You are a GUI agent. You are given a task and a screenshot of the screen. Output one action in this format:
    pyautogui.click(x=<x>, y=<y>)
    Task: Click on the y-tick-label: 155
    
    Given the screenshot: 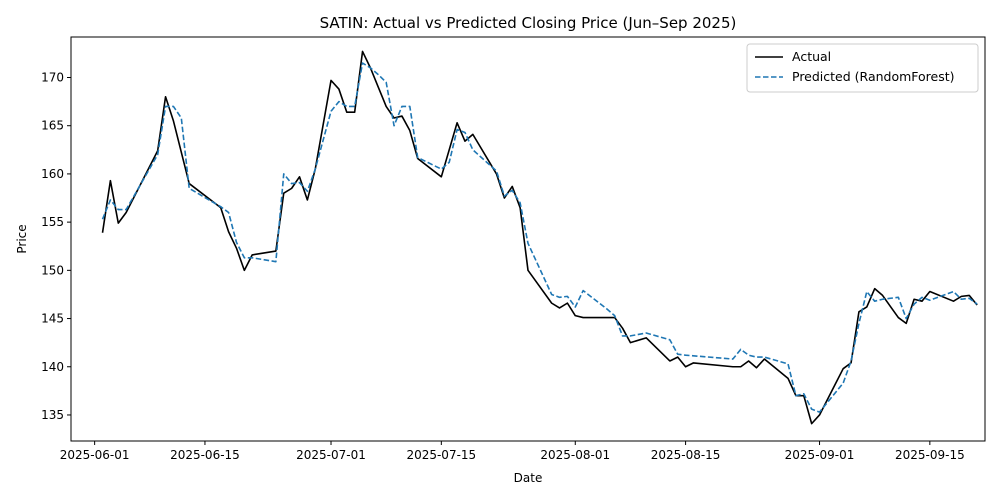 What is the action you would take?
    pyautogui.click(x=52, y=222)
    